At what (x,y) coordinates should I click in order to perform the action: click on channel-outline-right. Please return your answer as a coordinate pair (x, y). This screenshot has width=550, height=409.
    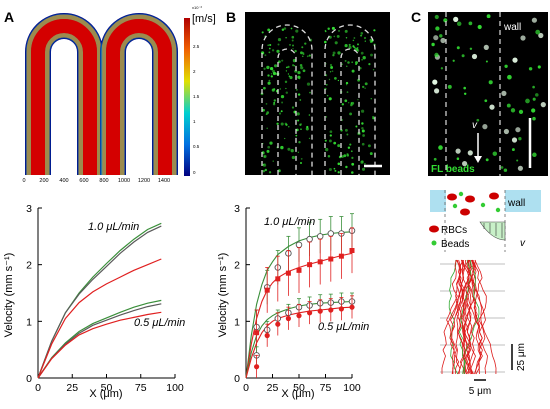
    Looking at the image, I should click on (350, 99).